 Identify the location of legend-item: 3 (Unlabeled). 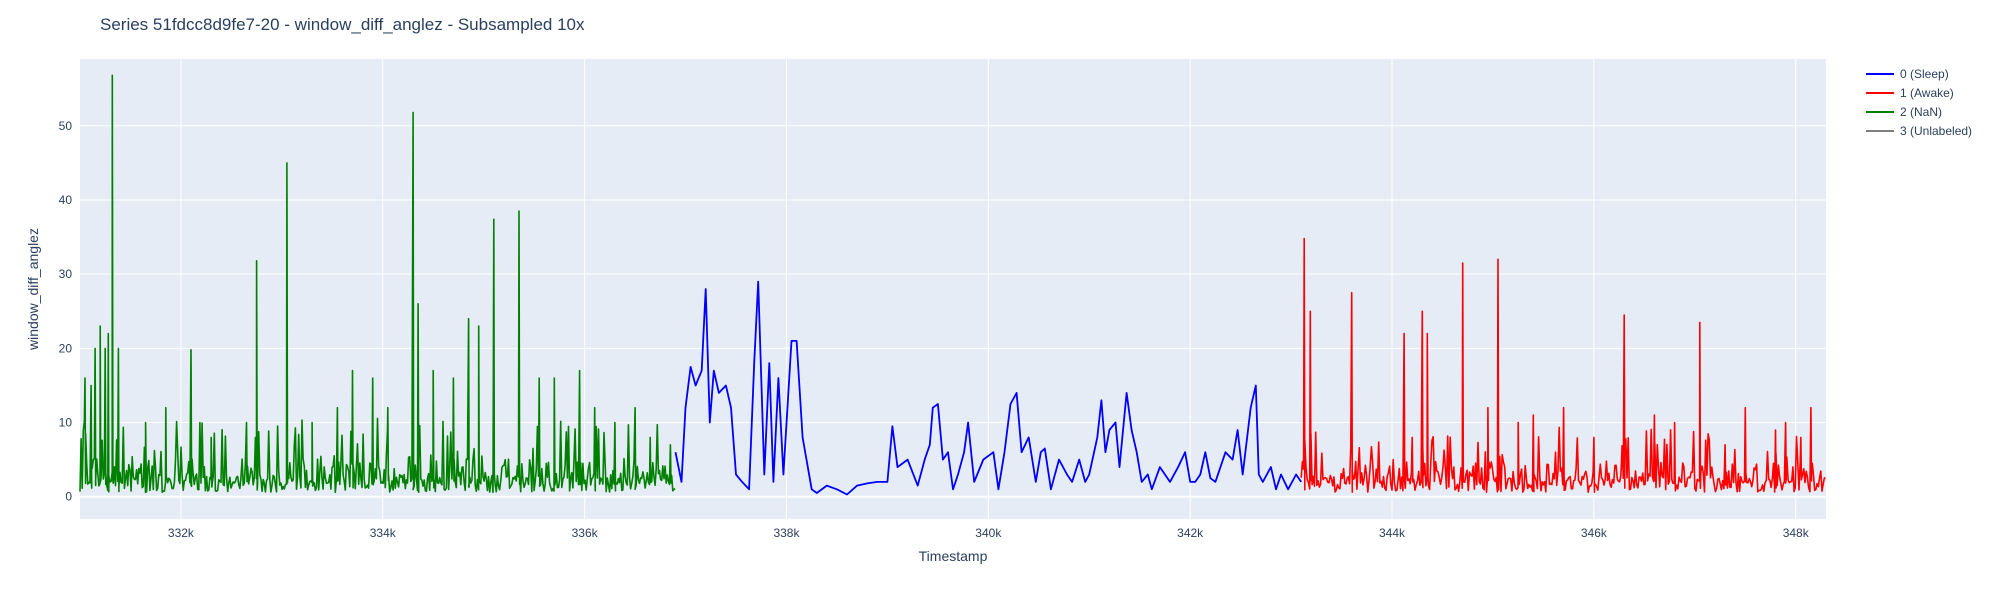
(1919, 131).